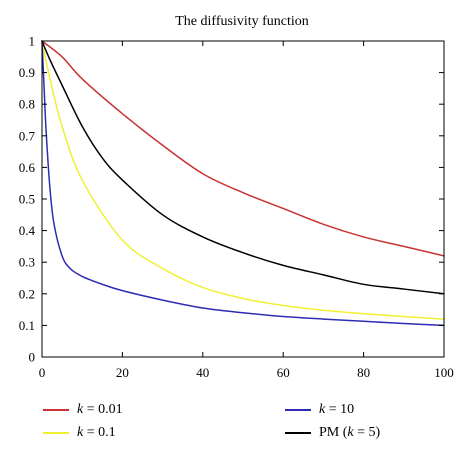 The width and height of the screenshot is (474, 458). I want to click on x-tick-label: 60, so click(283, 372).